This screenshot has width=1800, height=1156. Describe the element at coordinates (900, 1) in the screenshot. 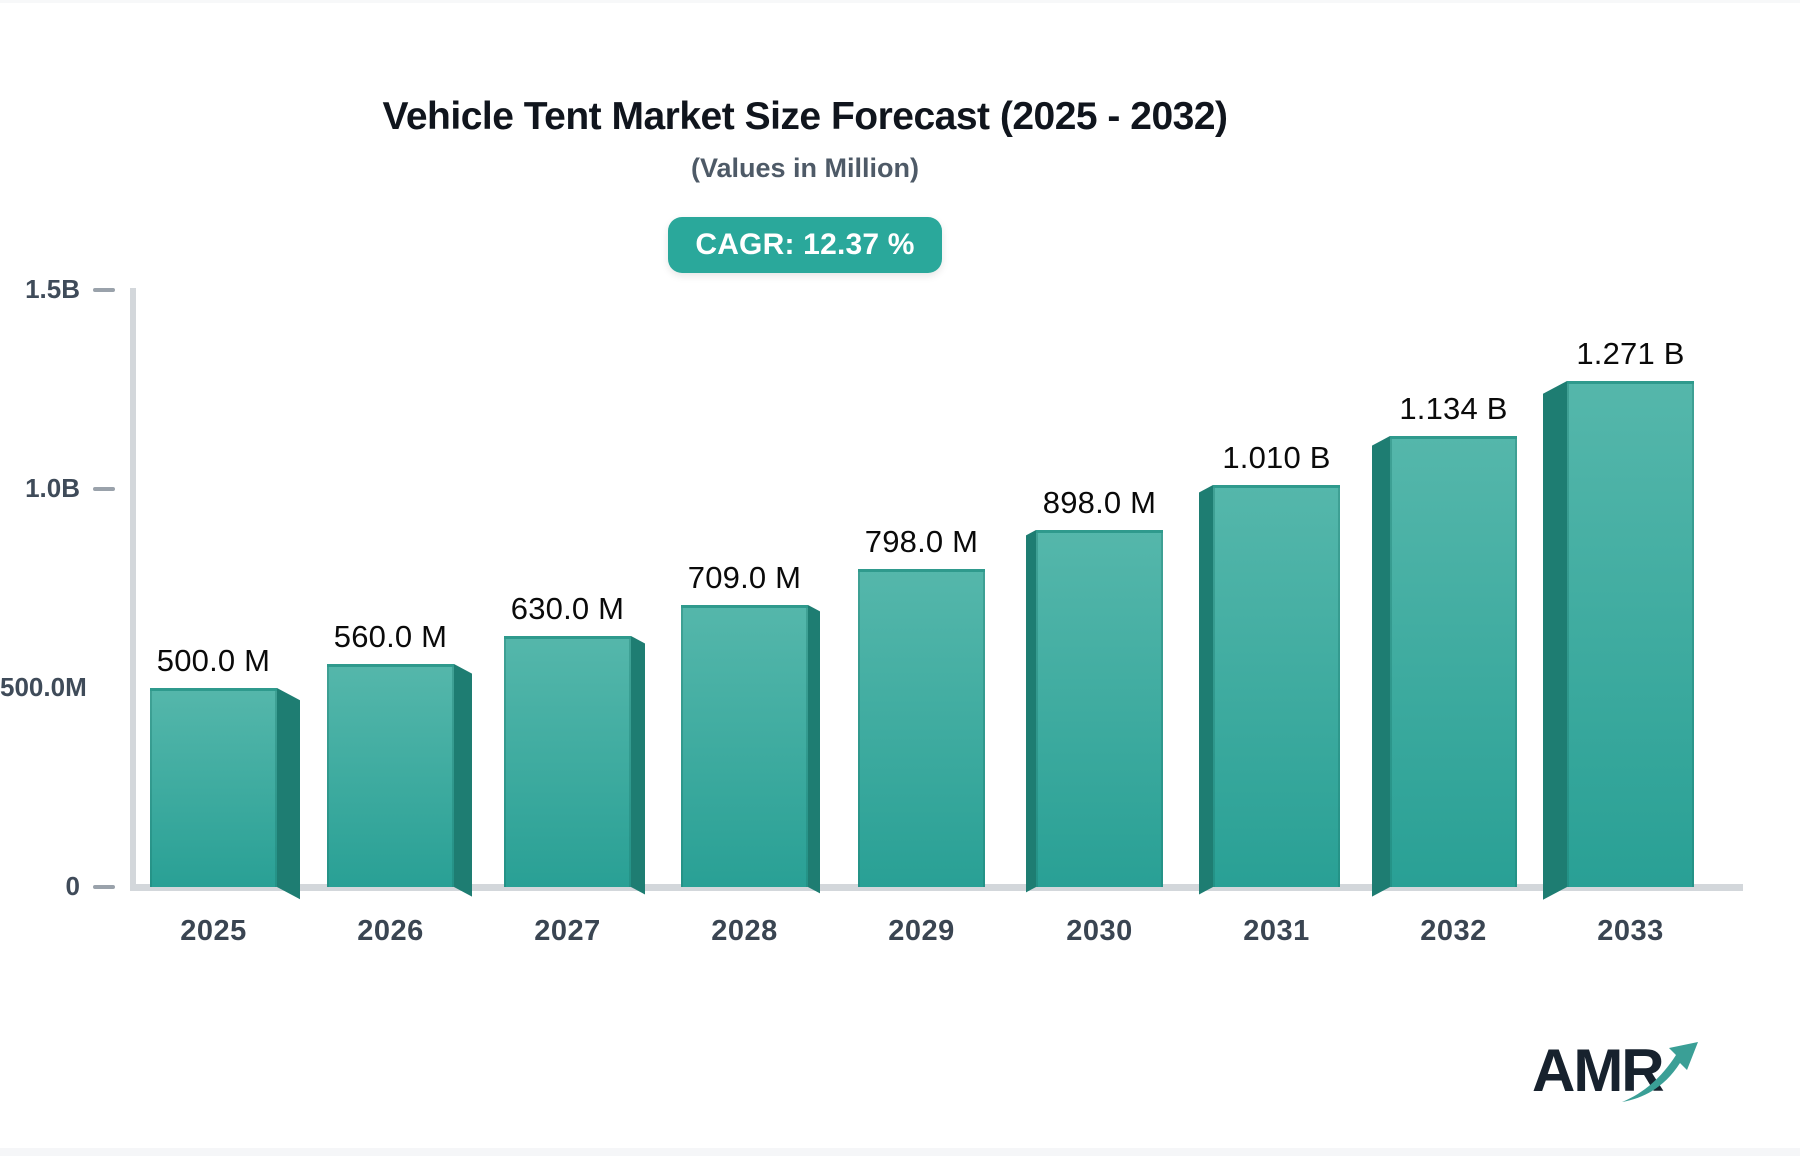

I see `page-top-border` at that location.